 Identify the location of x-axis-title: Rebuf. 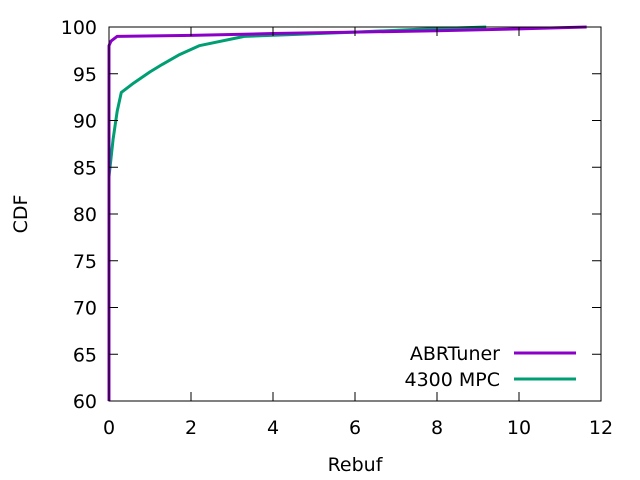
(356, 465).